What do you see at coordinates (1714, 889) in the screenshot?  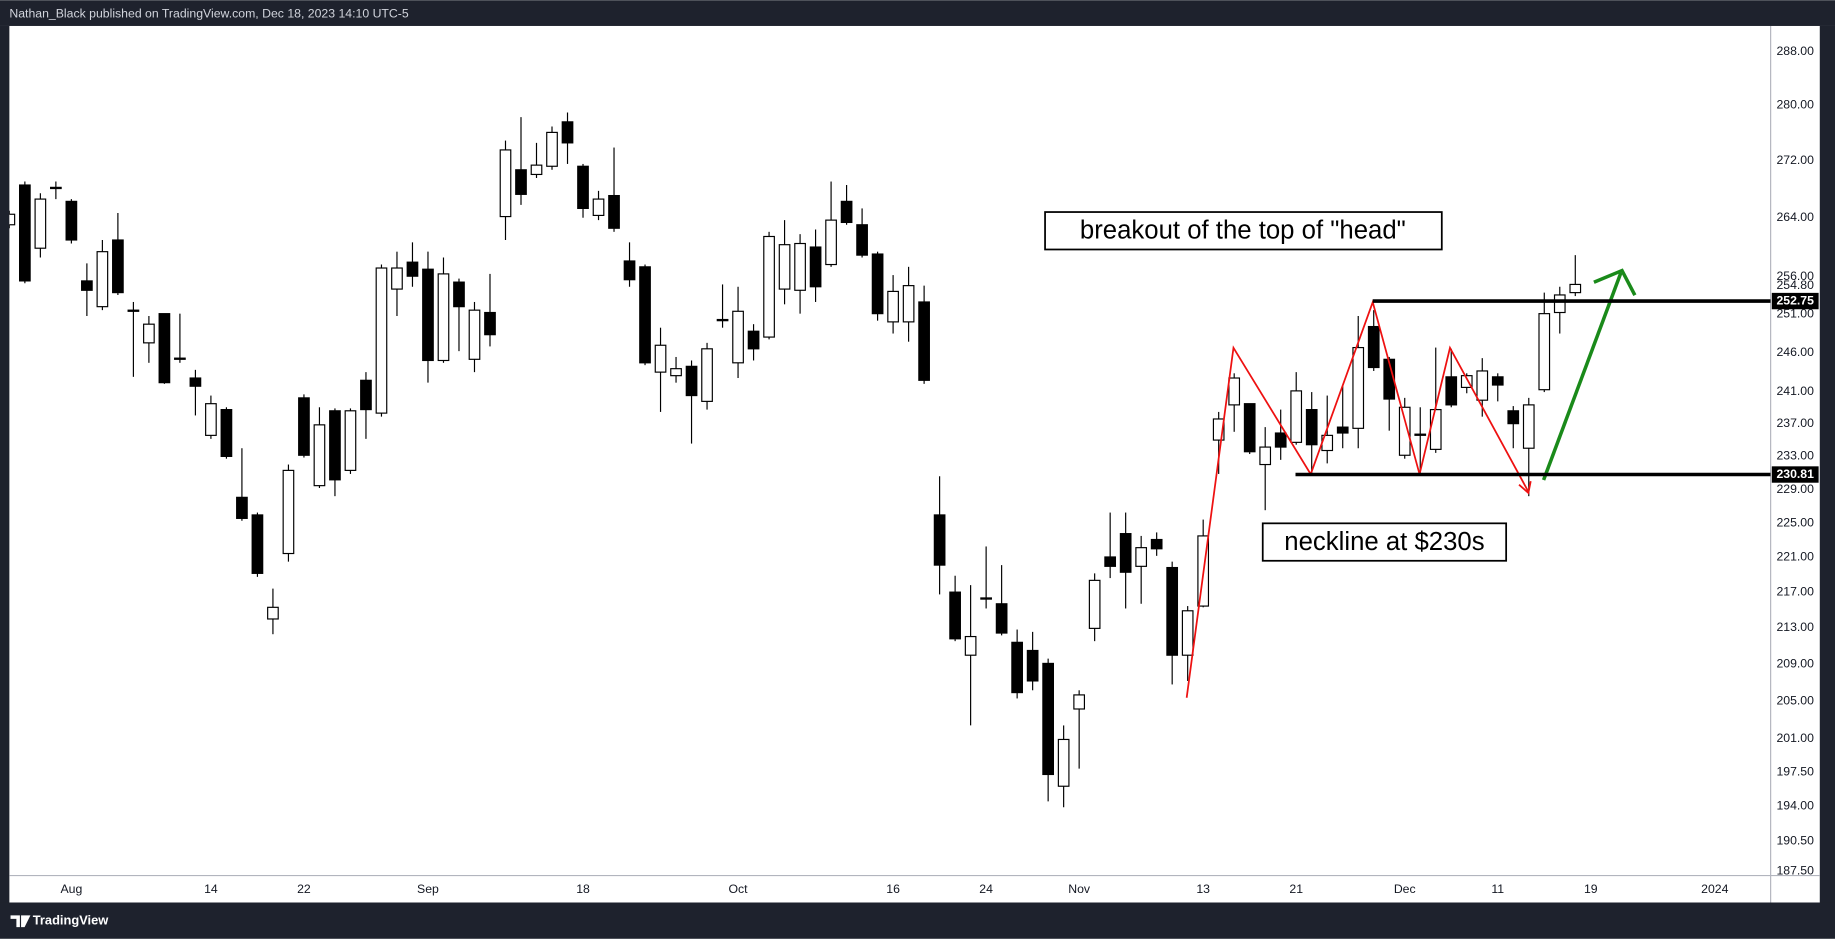 I see `x-tick-label: 2024` at bounding box center [1714, 889].